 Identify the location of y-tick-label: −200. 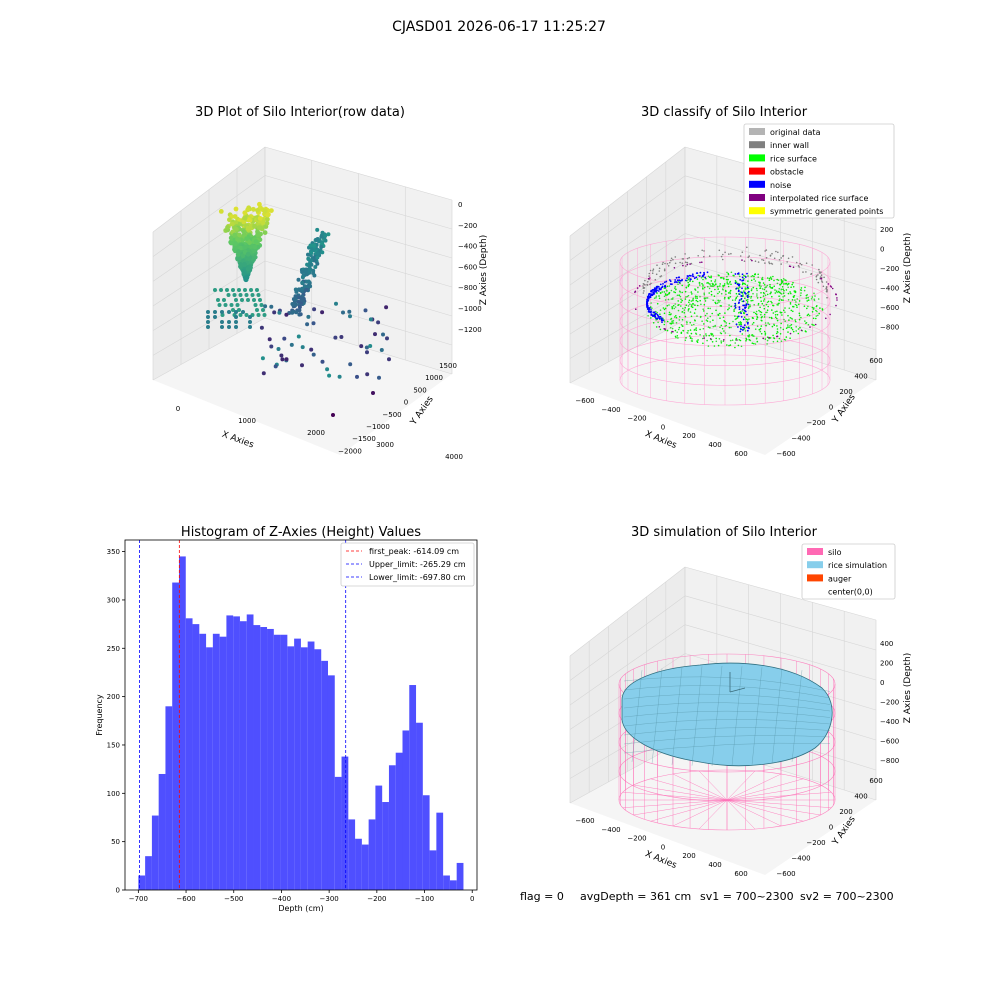
(815, 843).